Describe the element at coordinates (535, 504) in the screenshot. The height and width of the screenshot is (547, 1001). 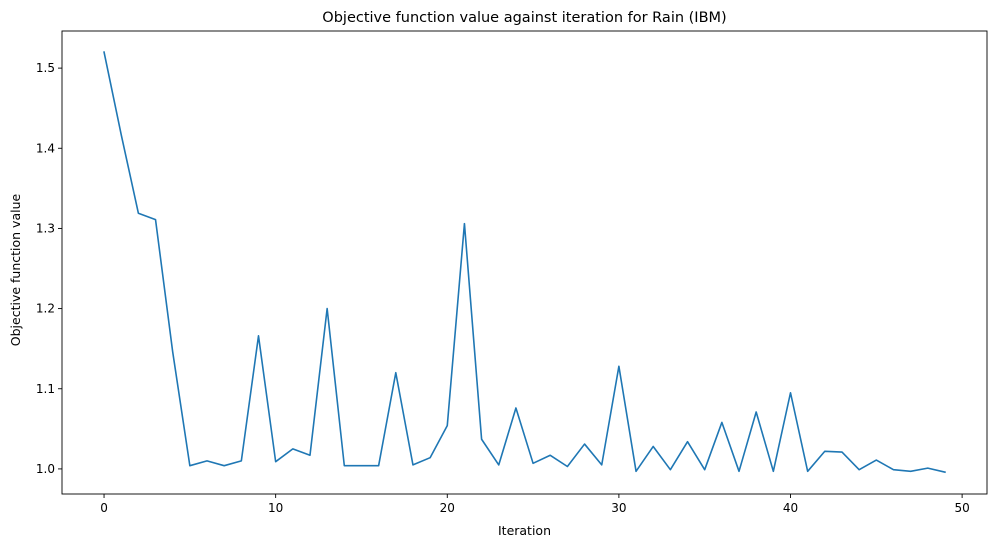
I see `x-axis: 0 10 20 30 40 50` at that location.